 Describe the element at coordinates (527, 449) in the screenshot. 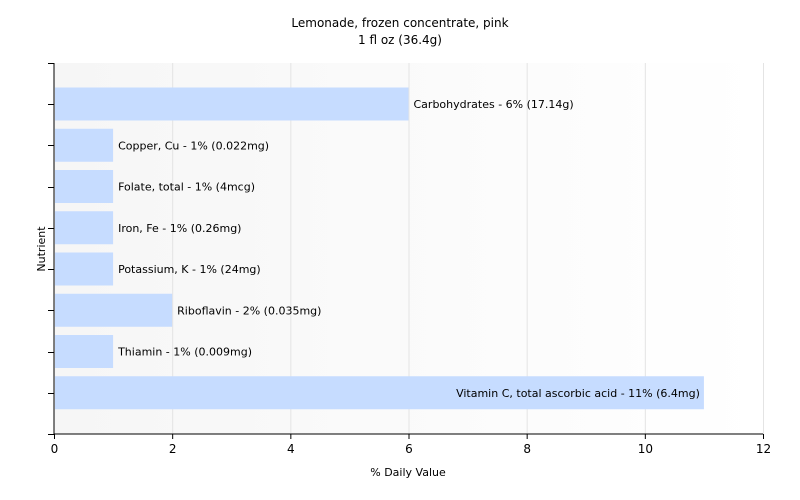

I see `x-tick-label-8: 8` at that location.